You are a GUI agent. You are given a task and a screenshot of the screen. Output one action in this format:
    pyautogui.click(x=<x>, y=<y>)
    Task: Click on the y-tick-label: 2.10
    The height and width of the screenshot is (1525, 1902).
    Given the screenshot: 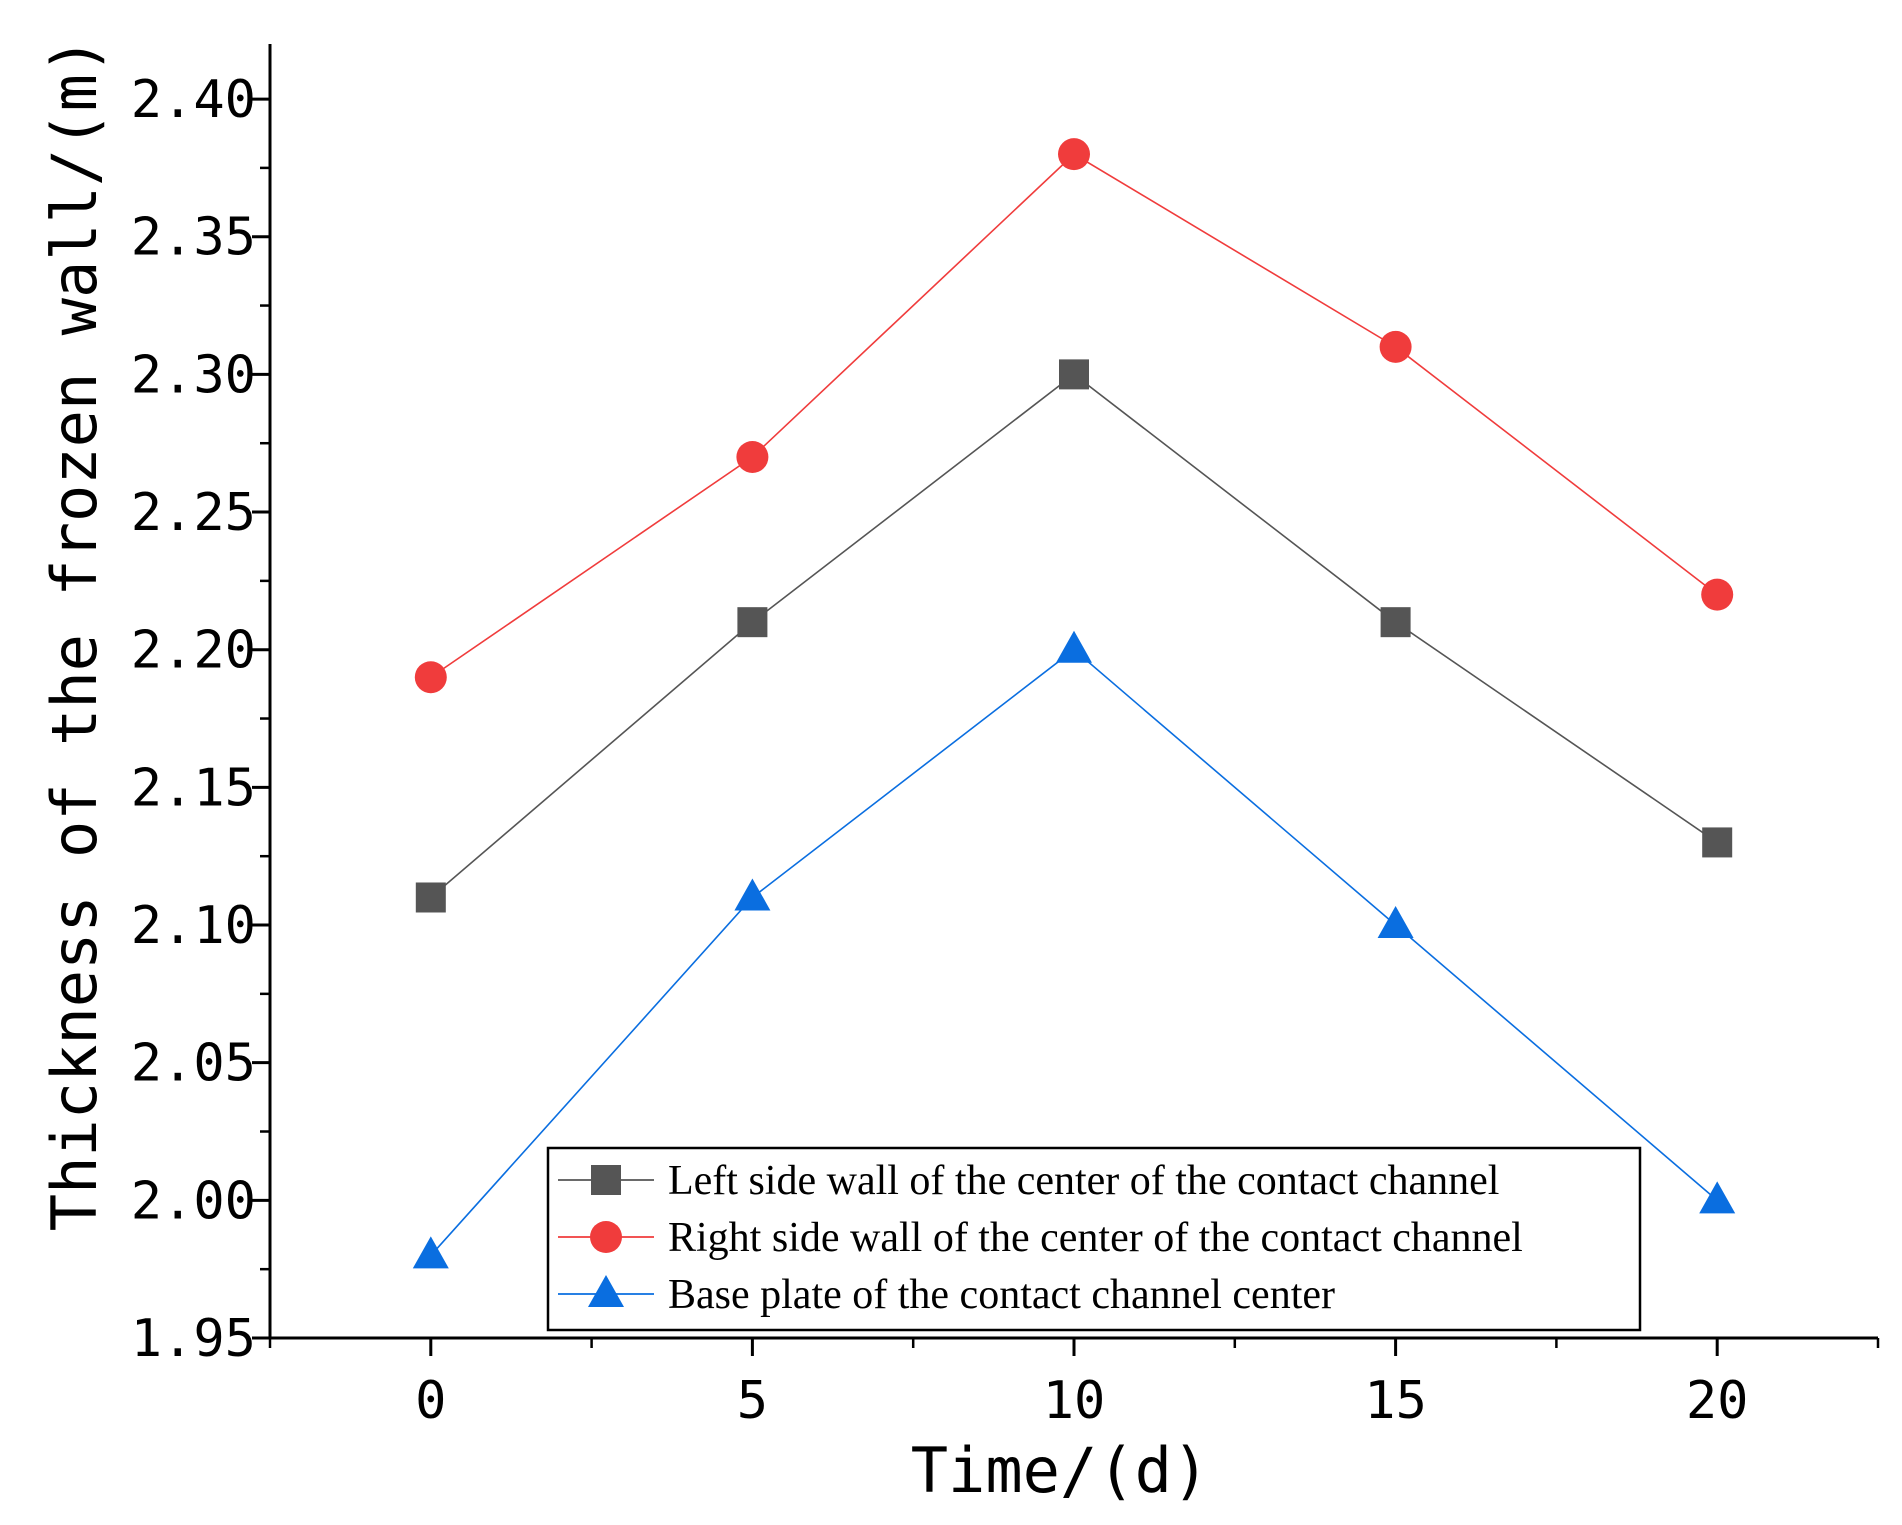 What is the action you would take?
    pyautogui.click(x=193, y=926)
    